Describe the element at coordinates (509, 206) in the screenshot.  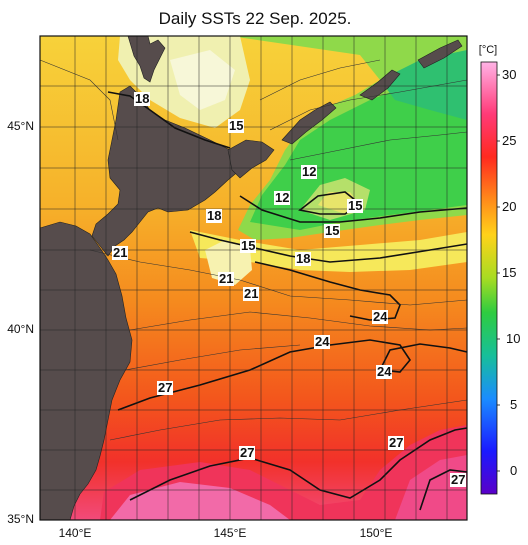
I see `colorbar-tick-label: 20` at that location.